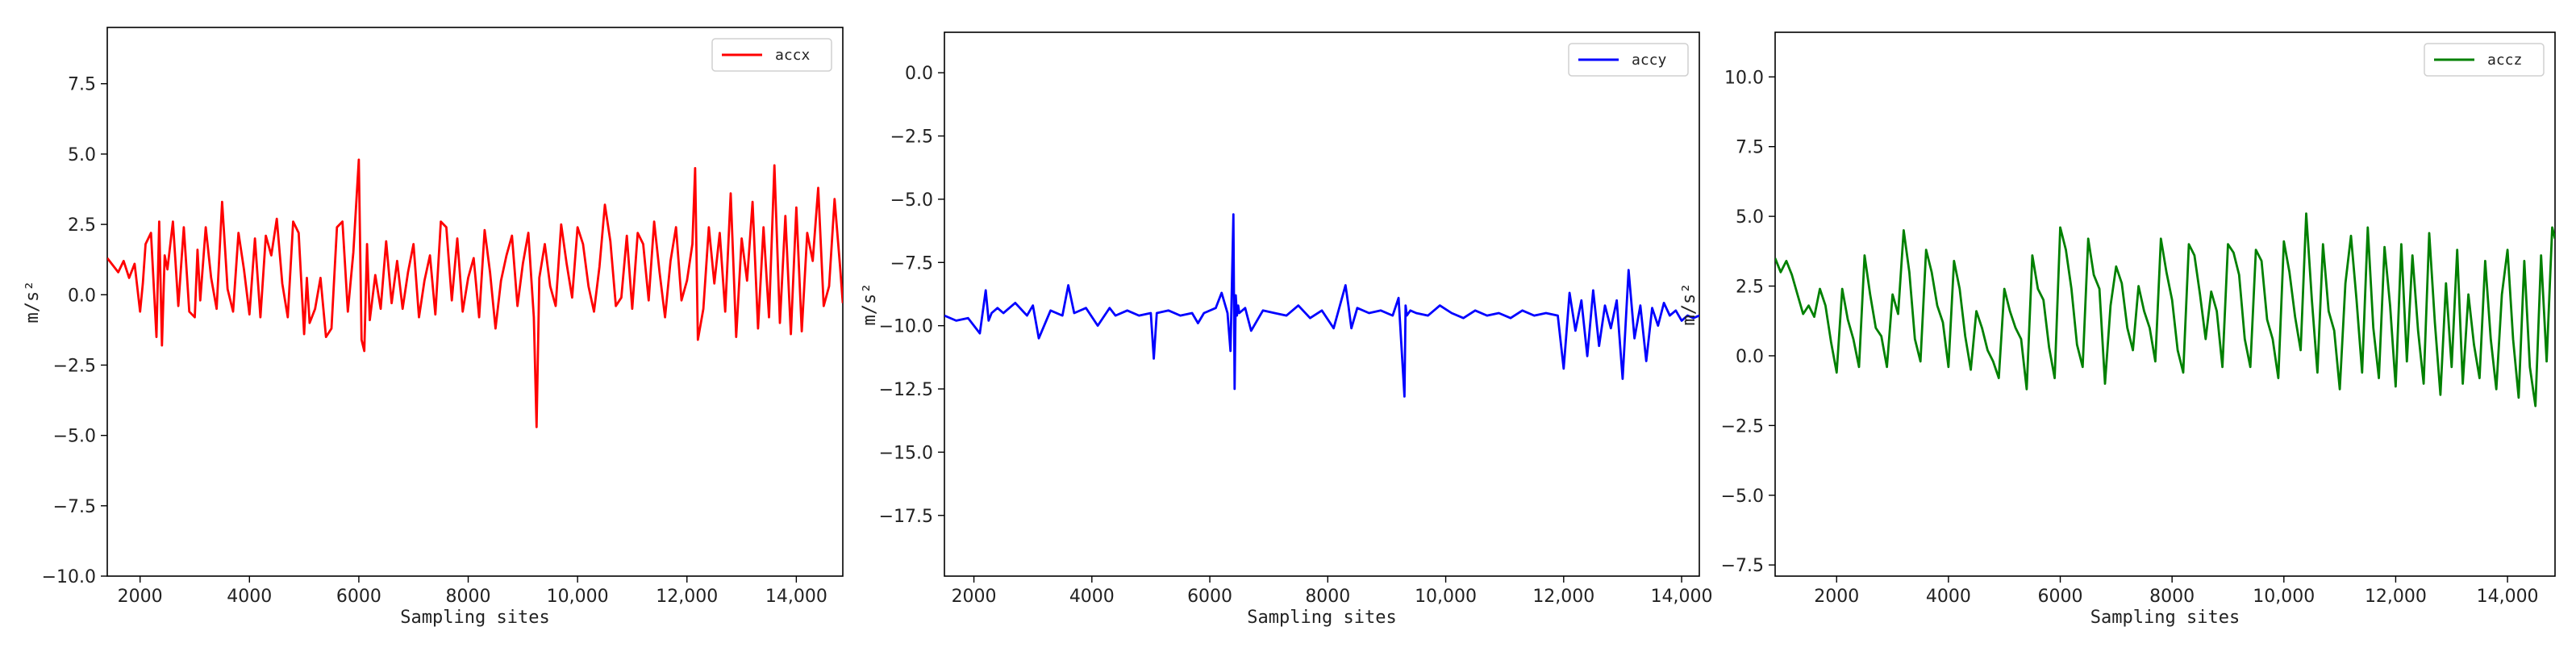  I want to click on accy-legend: accy, so click(1628, 60).